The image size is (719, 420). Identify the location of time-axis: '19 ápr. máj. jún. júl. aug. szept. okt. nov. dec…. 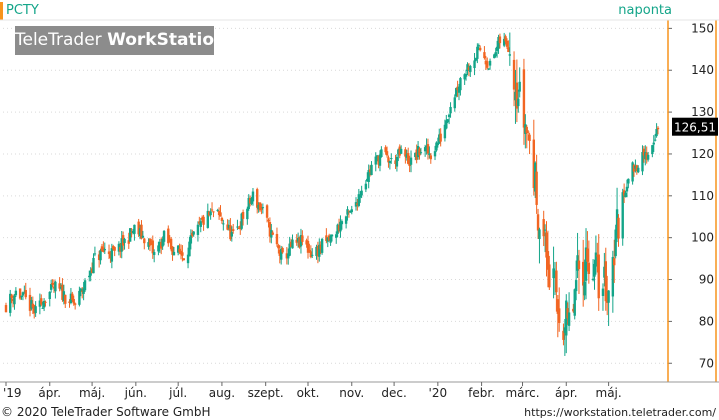
(312, 391).